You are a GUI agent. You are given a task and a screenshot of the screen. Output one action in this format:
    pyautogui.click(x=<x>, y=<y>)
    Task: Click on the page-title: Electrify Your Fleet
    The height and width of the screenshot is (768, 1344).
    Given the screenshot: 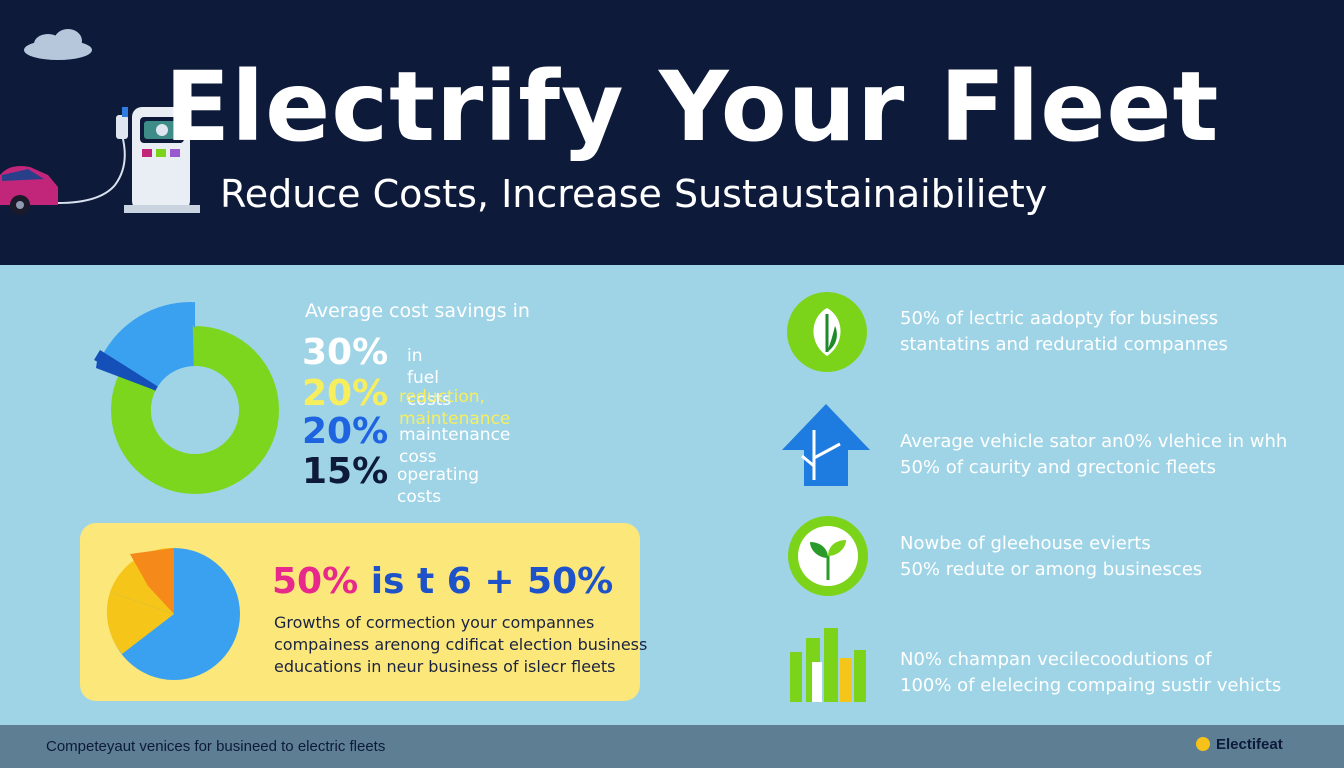 What is the action you would take?
    pyautogui.click(x=692, y=107)
    